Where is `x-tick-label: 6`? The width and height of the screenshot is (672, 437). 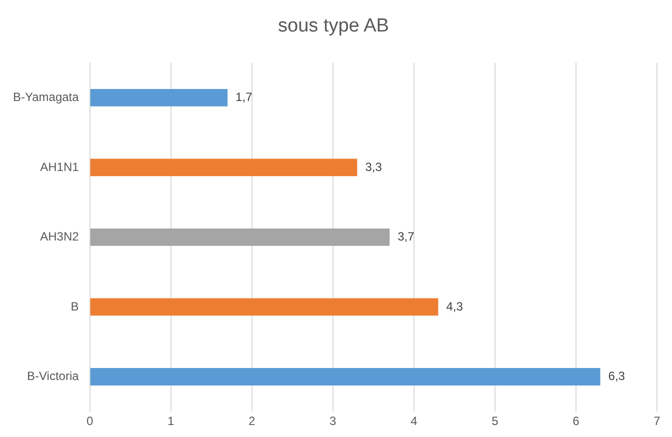
x-tick-label: 6 is located at coordinates (576, 421).